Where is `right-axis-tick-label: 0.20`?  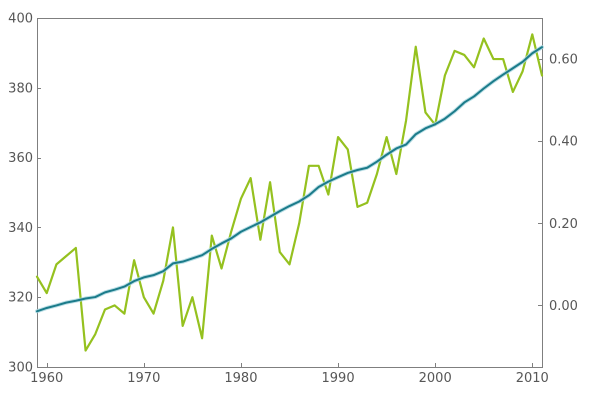 right-axis-tick-label: 0.20 is located at coordinates (563, 224).